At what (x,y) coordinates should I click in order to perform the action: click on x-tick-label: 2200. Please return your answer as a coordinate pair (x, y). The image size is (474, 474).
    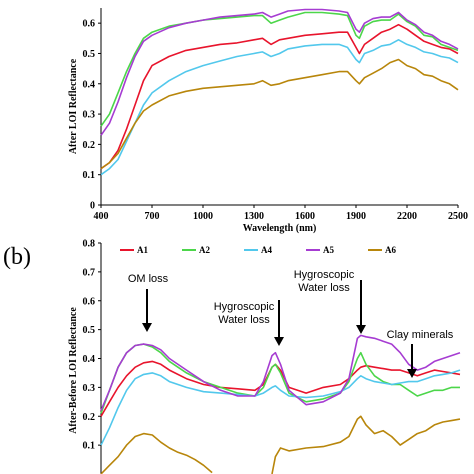
    Looking at the image, I should click on (407, 216).